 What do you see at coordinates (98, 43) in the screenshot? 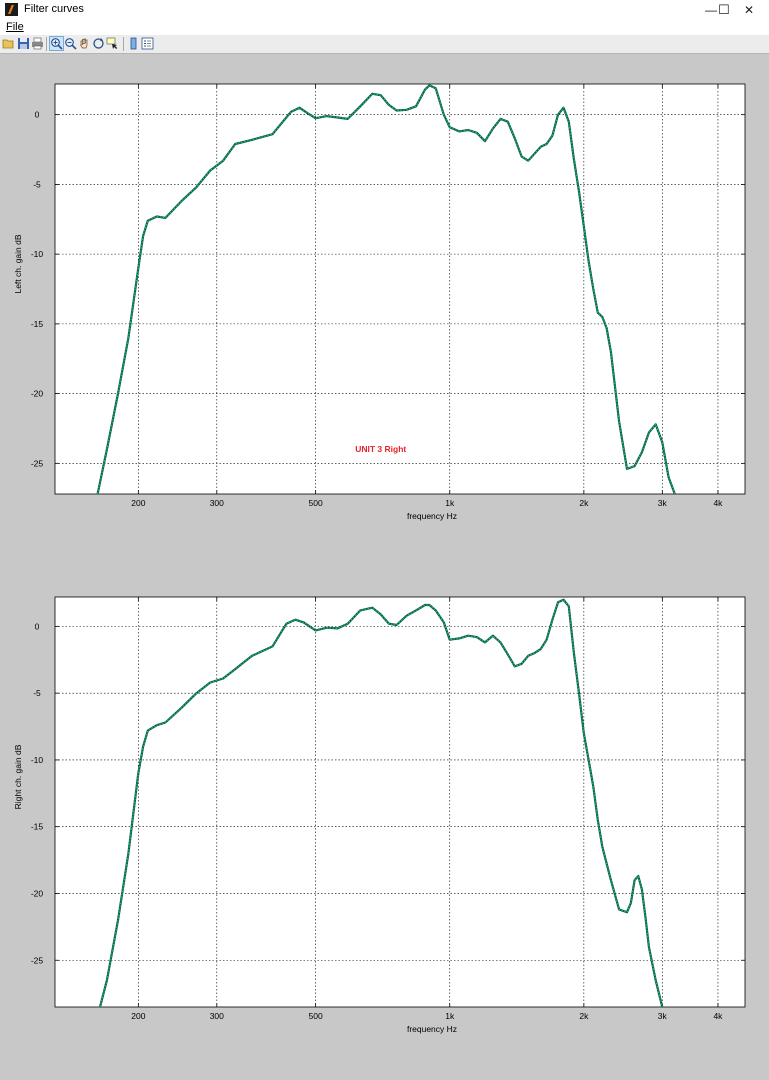
I see `rotate-icon` at bounding box center [98, 43].